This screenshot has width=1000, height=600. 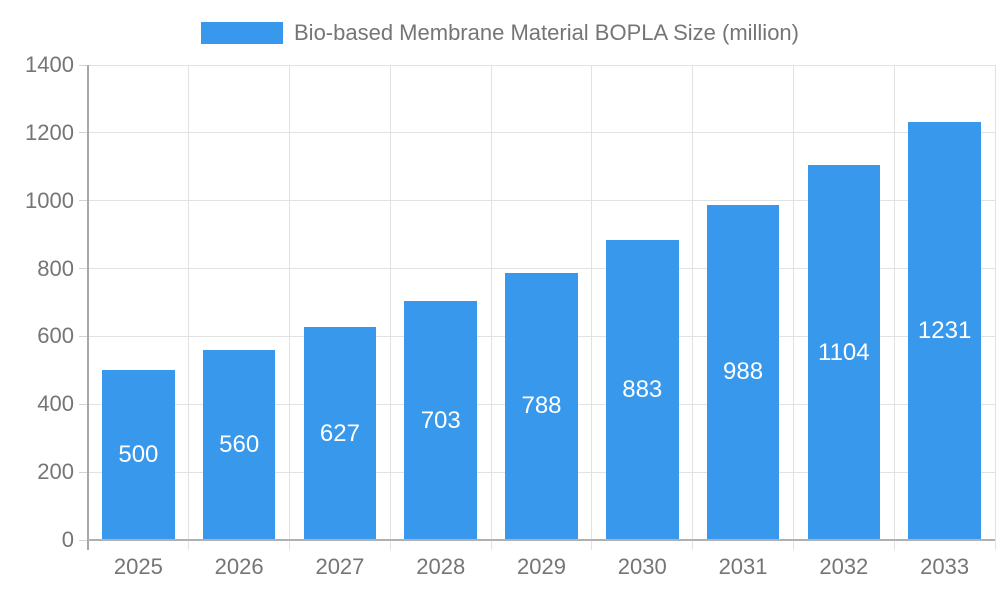 What do you see at coordinates (541, 566) in the screenshot?
I see `x-axis-tick-label: 2029` at bounding box center [541, 566].